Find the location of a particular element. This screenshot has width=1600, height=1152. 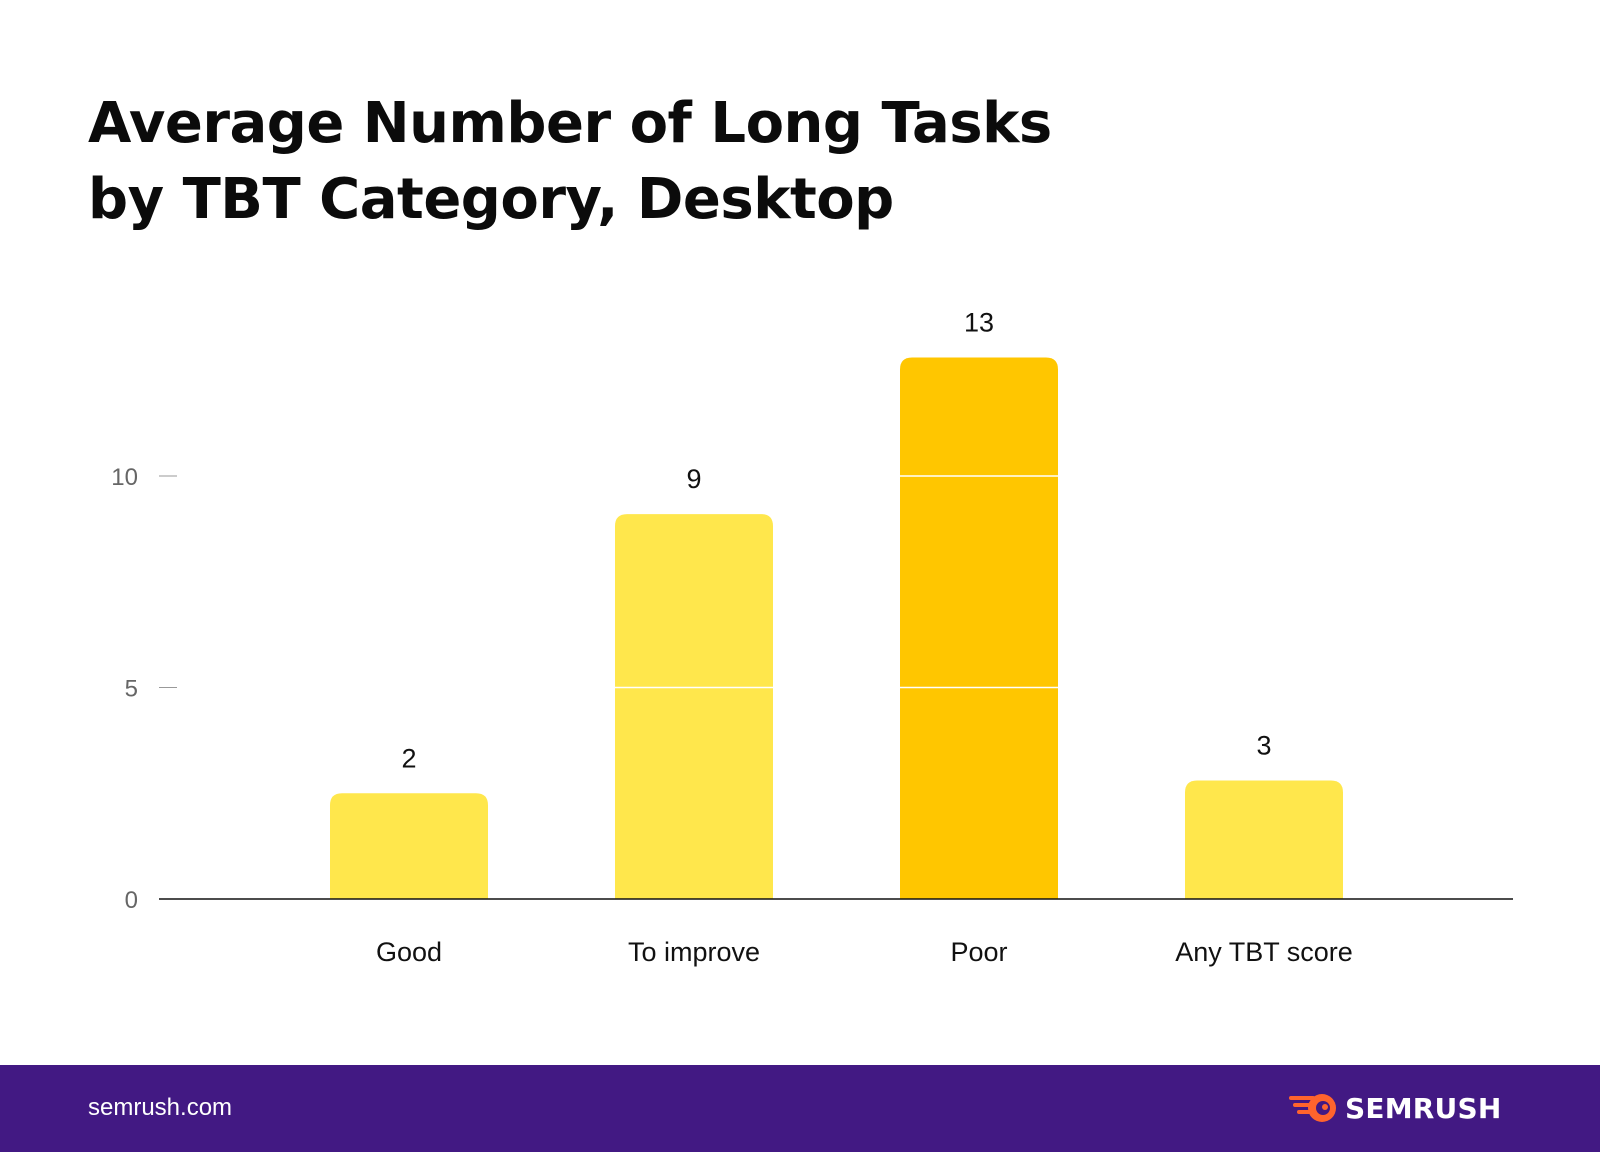

semrush-brand-text: SEMRUSH is located at coordinates (1423, 1108).